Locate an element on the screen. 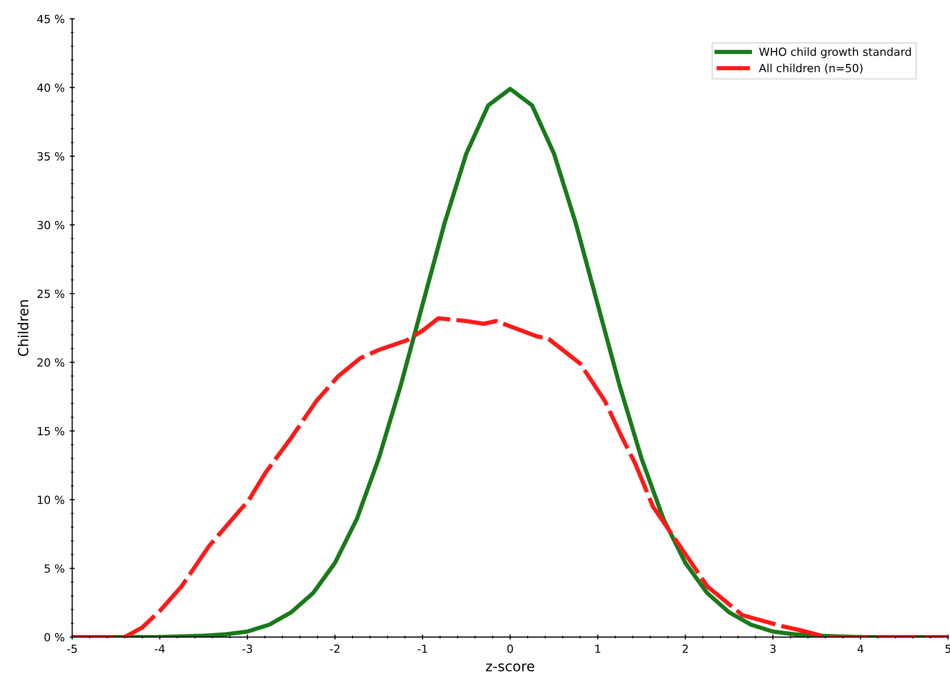 The width and height of the screenshot is (950, 697). x-tick-label: -4 is located at coordinates (159, 648).